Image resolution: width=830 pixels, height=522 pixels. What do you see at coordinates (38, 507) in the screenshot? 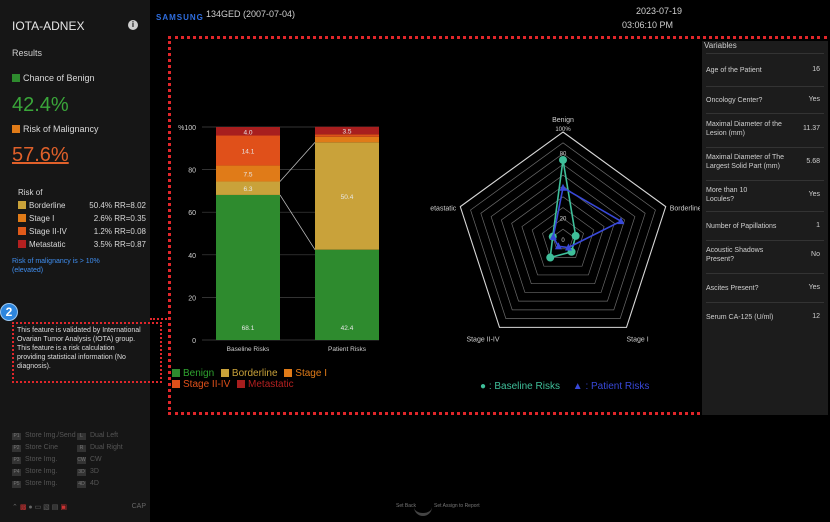
I see `monitor-icon: ▭` at bounding box center [38, 507].